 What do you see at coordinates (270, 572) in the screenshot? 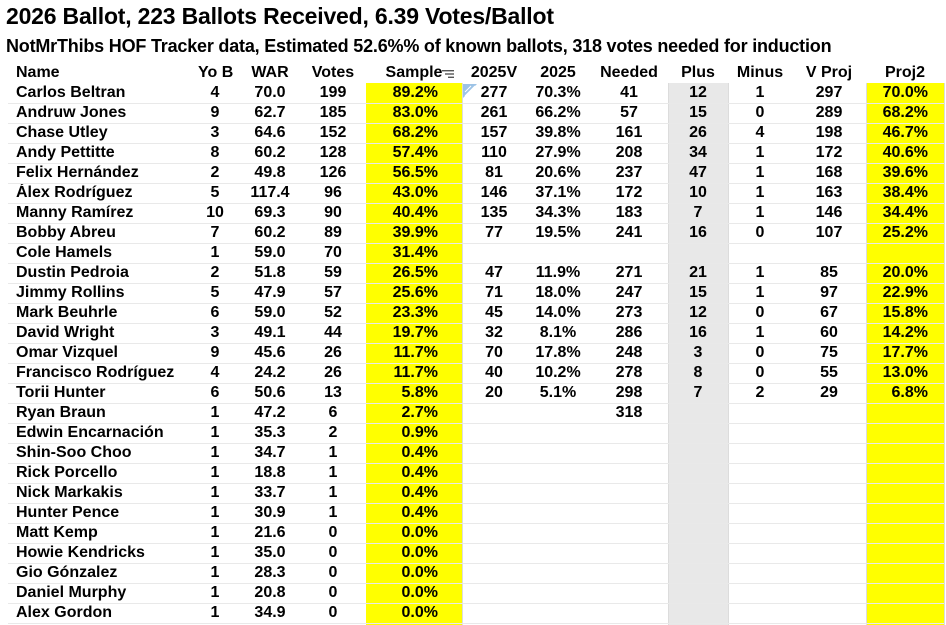
I see `war-value: 28.3` at bounding box center [270, 572].